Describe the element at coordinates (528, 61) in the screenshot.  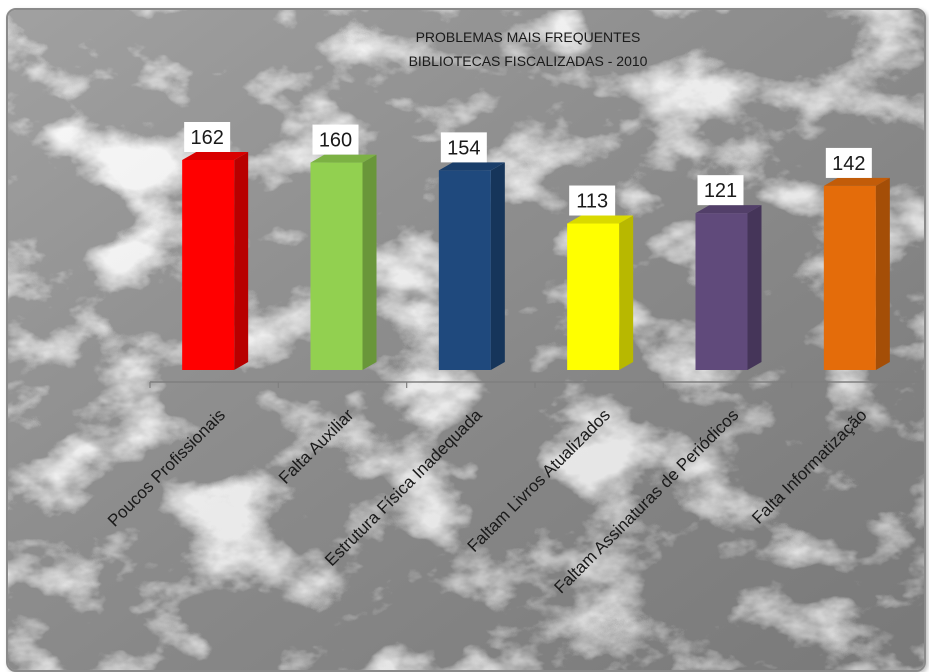
I see `chart-subtitle: BIBLIOTECAS FISCALIZADAS - 2010` at that location.